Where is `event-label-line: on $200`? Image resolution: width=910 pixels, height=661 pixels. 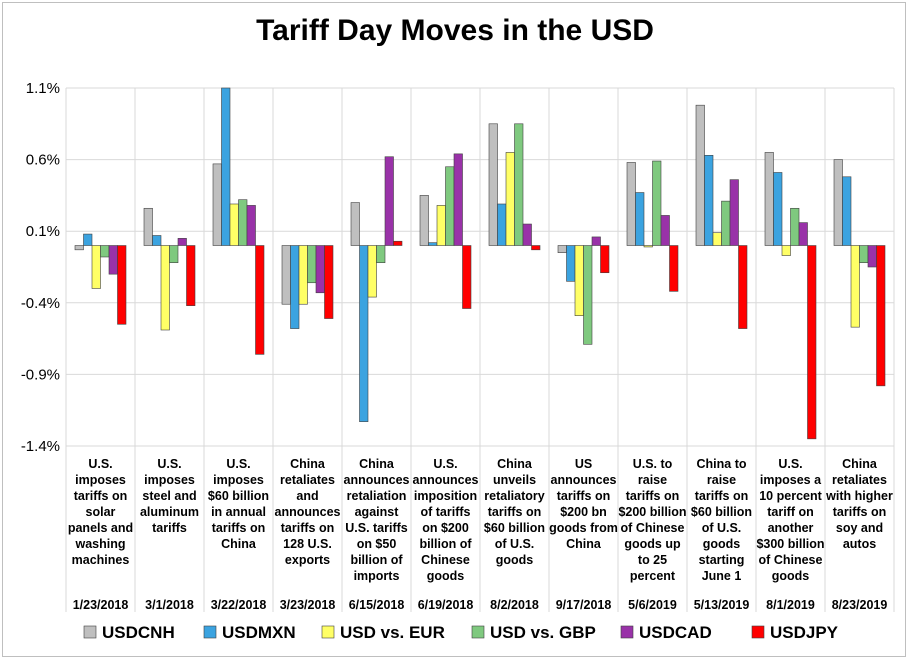 event-label-line: on $200 is located at coordinates (445, 528).